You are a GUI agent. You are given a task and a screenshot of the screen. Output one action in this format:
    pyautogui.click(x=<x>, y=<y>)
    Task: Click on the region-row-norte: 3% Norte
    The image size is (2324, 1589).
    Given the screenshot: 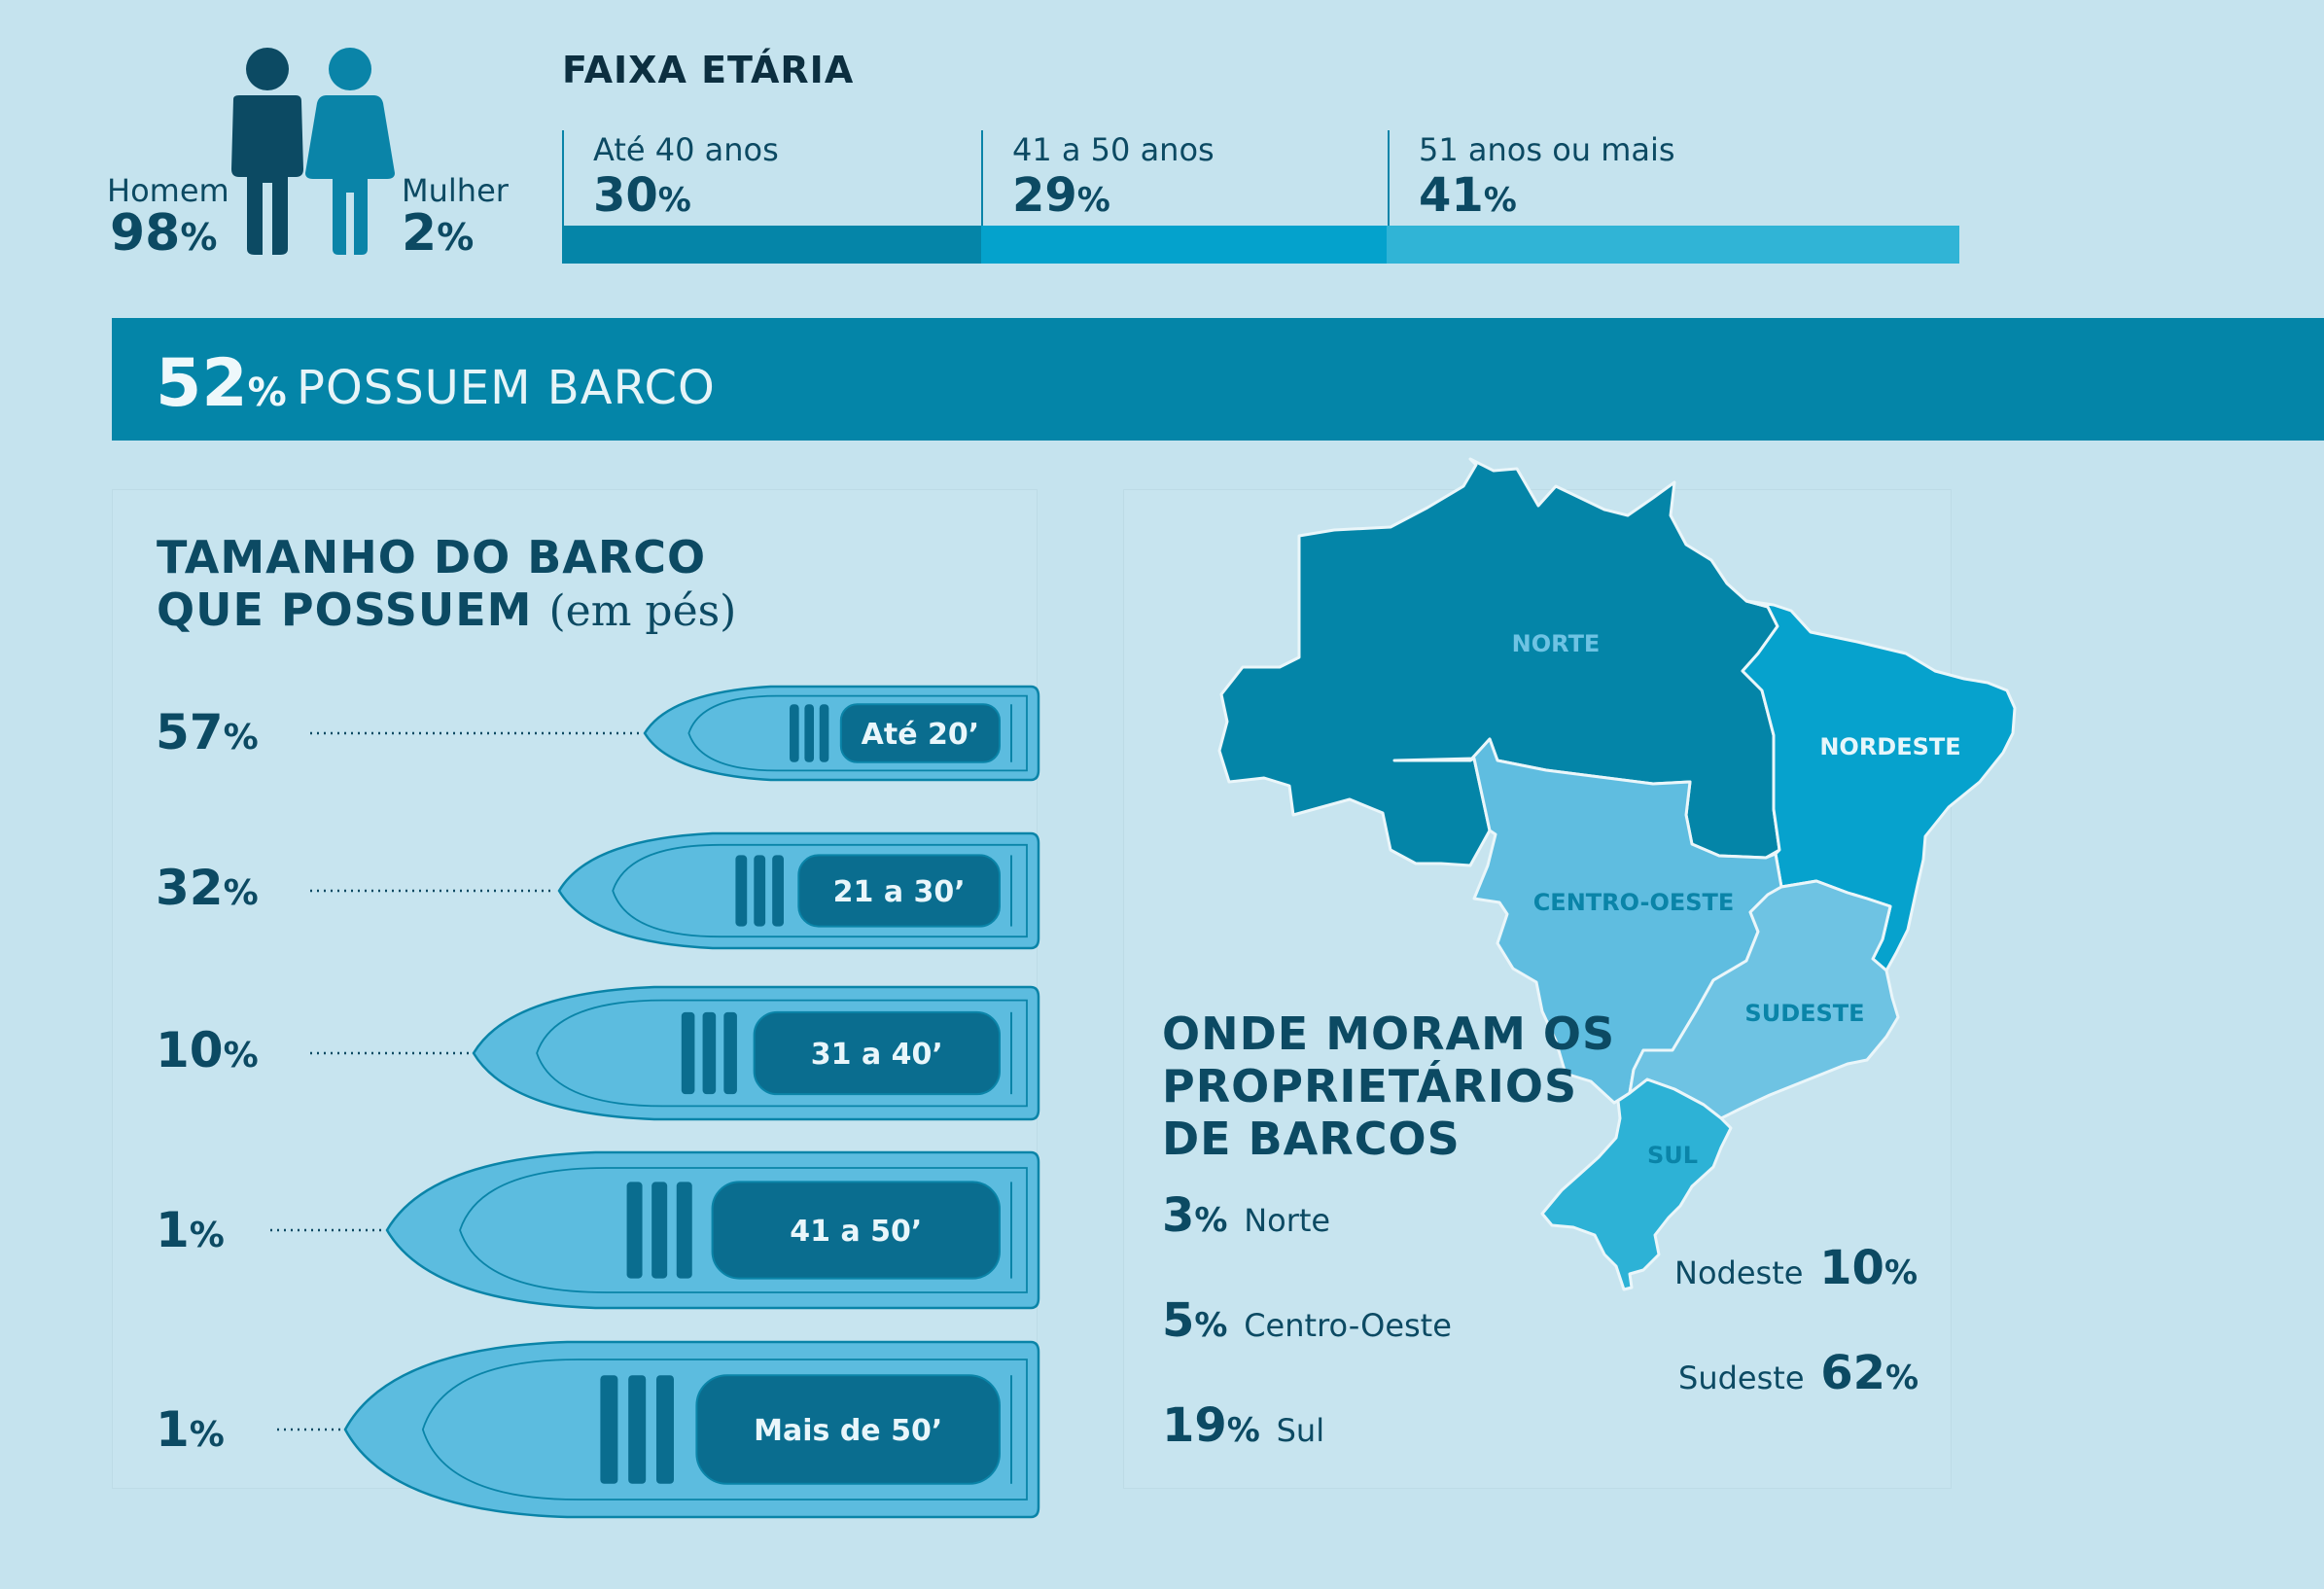 What is the action you would take?
    pyautogui.click(x=1247, y=1215)
    